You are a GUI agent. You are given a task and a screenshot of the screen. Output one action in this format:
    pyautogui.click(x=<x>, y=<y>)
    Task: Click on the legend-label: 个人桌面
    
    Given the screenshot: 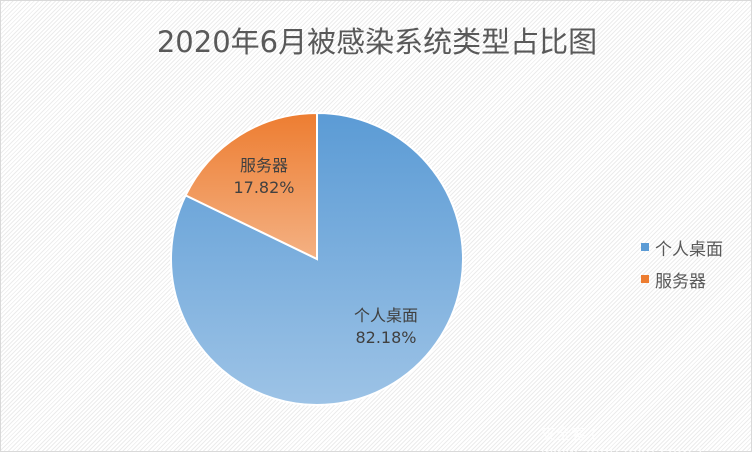 What is the action you would take?
    pyautogui.click(x=689, y=249)
    